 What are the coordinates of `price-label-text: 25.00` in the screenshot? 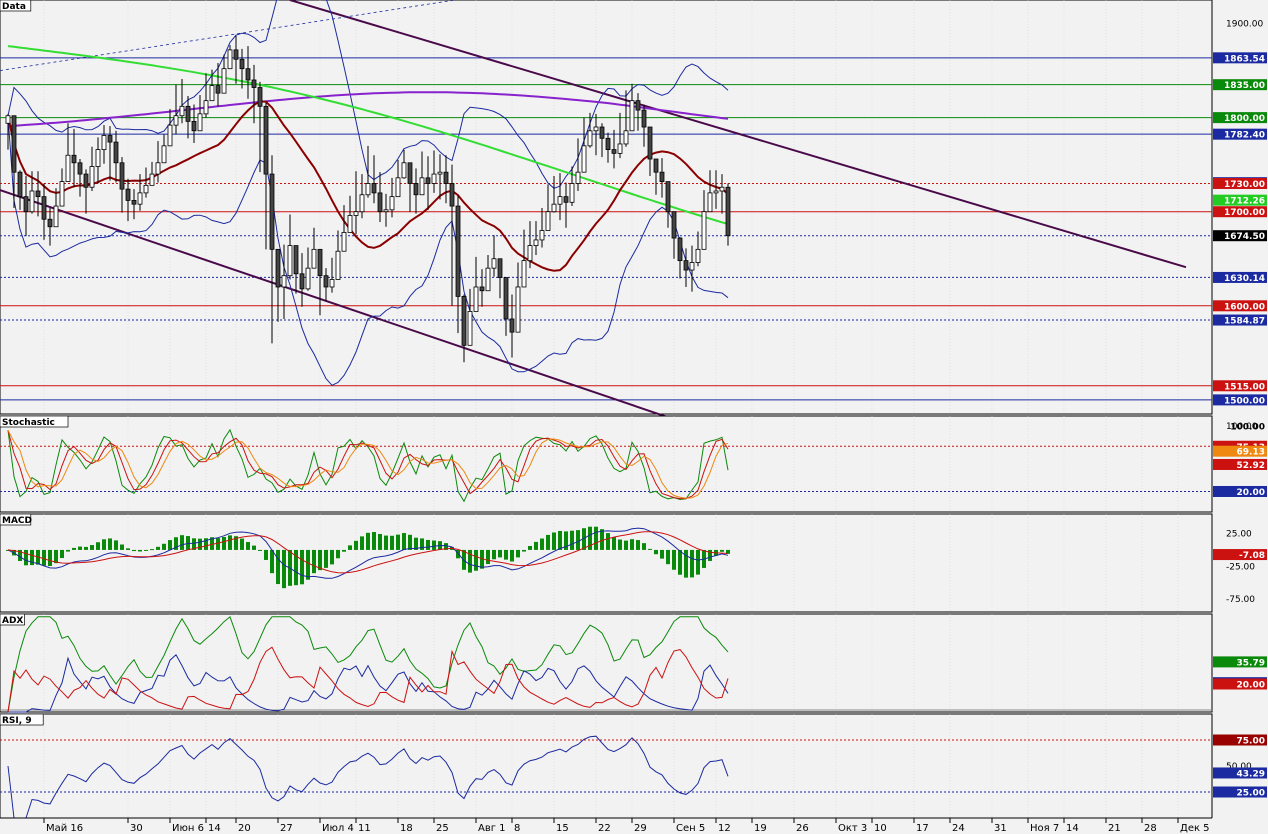 It's located at (1251, 794).